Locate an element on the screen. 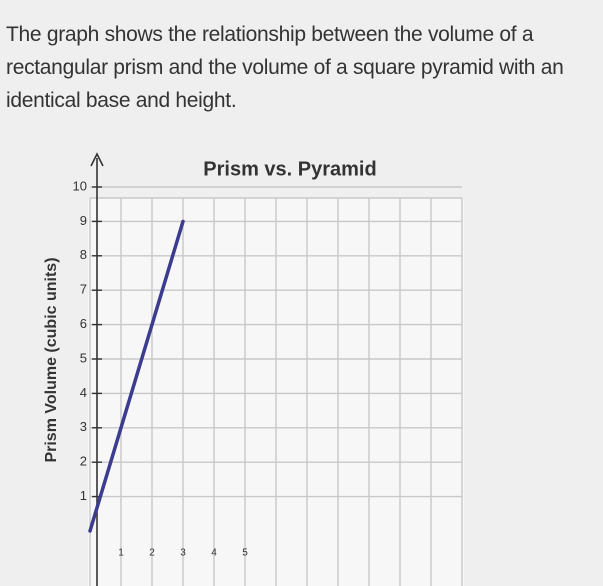 This screenshot has height=586, width=603. y-tick-label: 5 is located at coordinates (83, 357).